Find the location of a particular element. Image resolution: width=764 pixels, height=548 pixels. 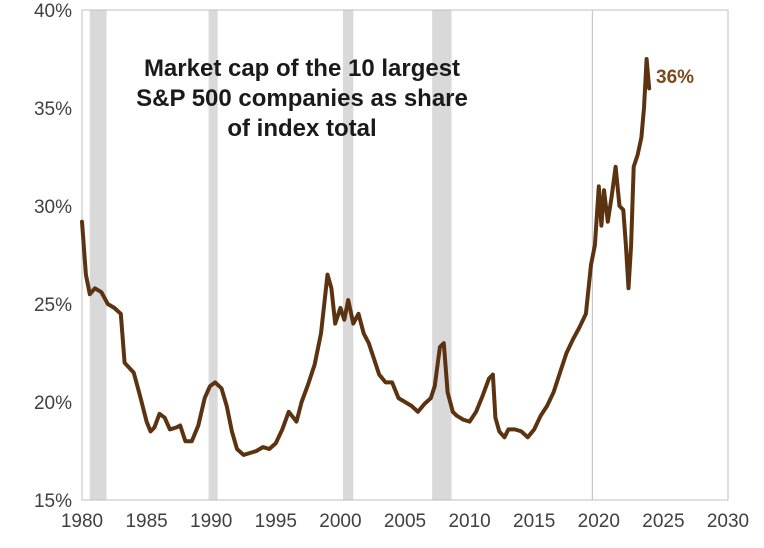

x-tick-label: 1985 is located at coordinates (146, 521).